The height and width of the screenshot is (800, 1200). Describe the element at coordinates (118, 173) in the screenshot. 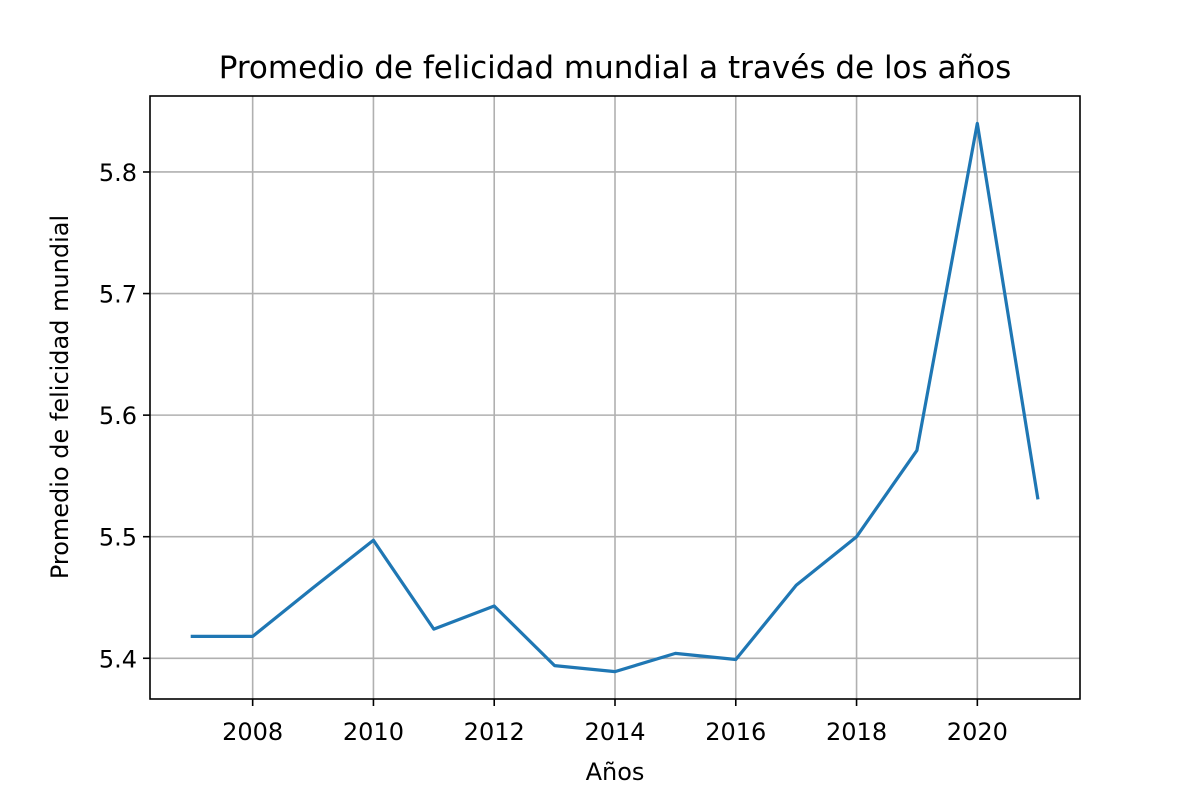

I see `y-tick-label: 5.8` at that location.